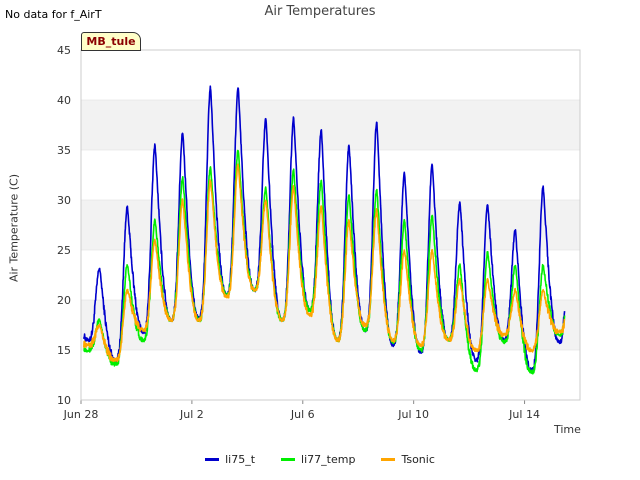  I want to click on legend-label: li77_temp, so click(328, 459).